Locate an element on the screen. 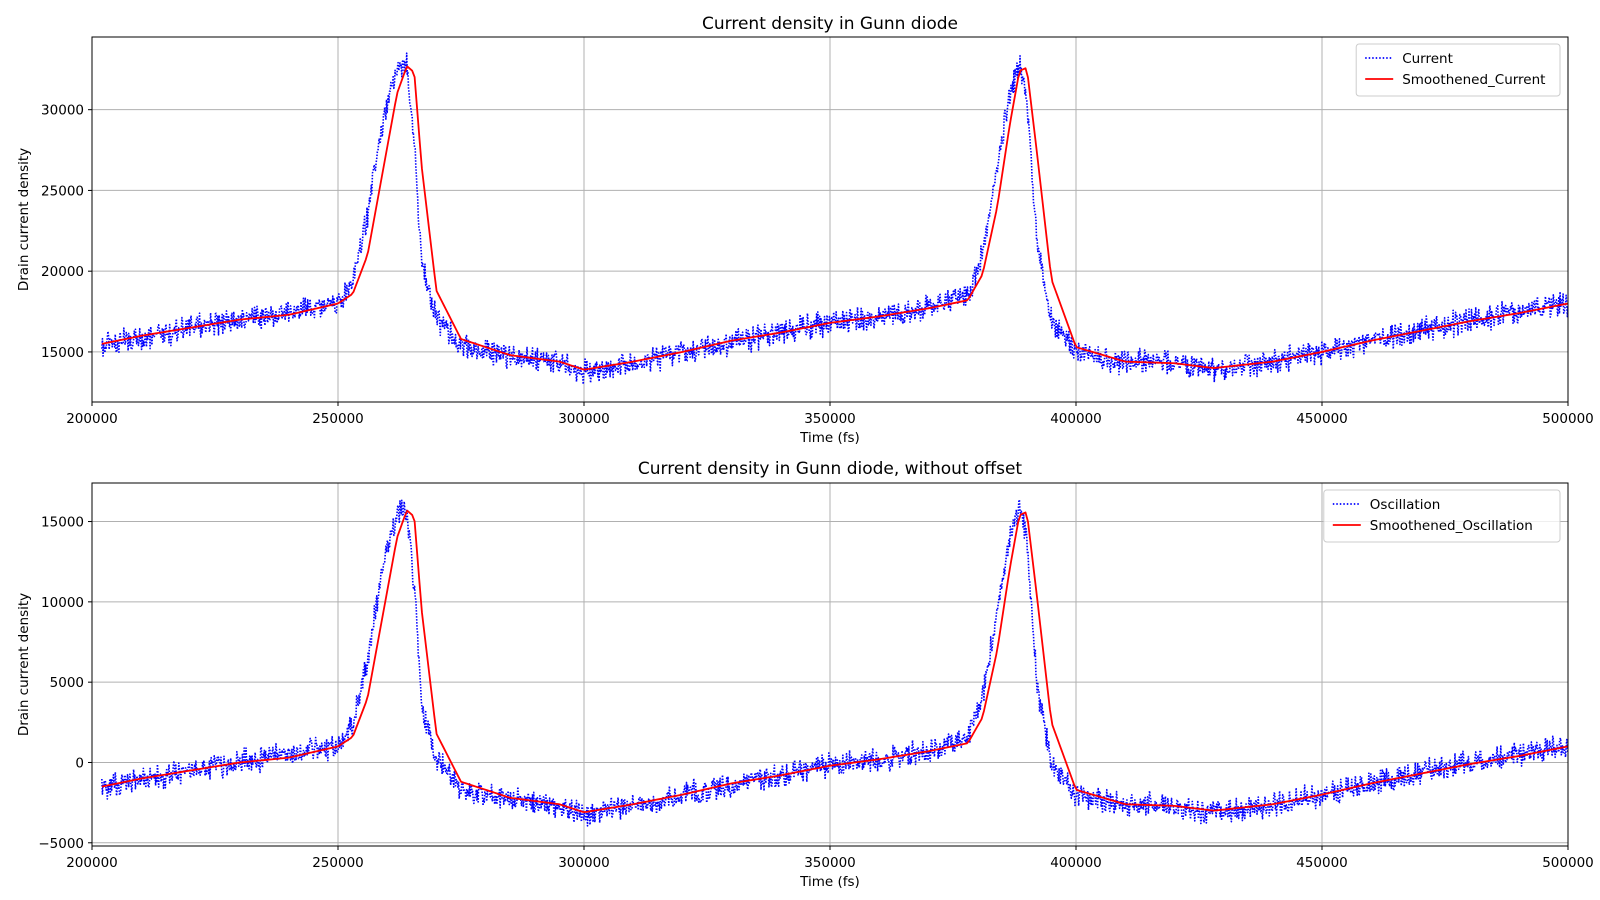  y-tick-label: 25000 is located at coordinates (62, 191).